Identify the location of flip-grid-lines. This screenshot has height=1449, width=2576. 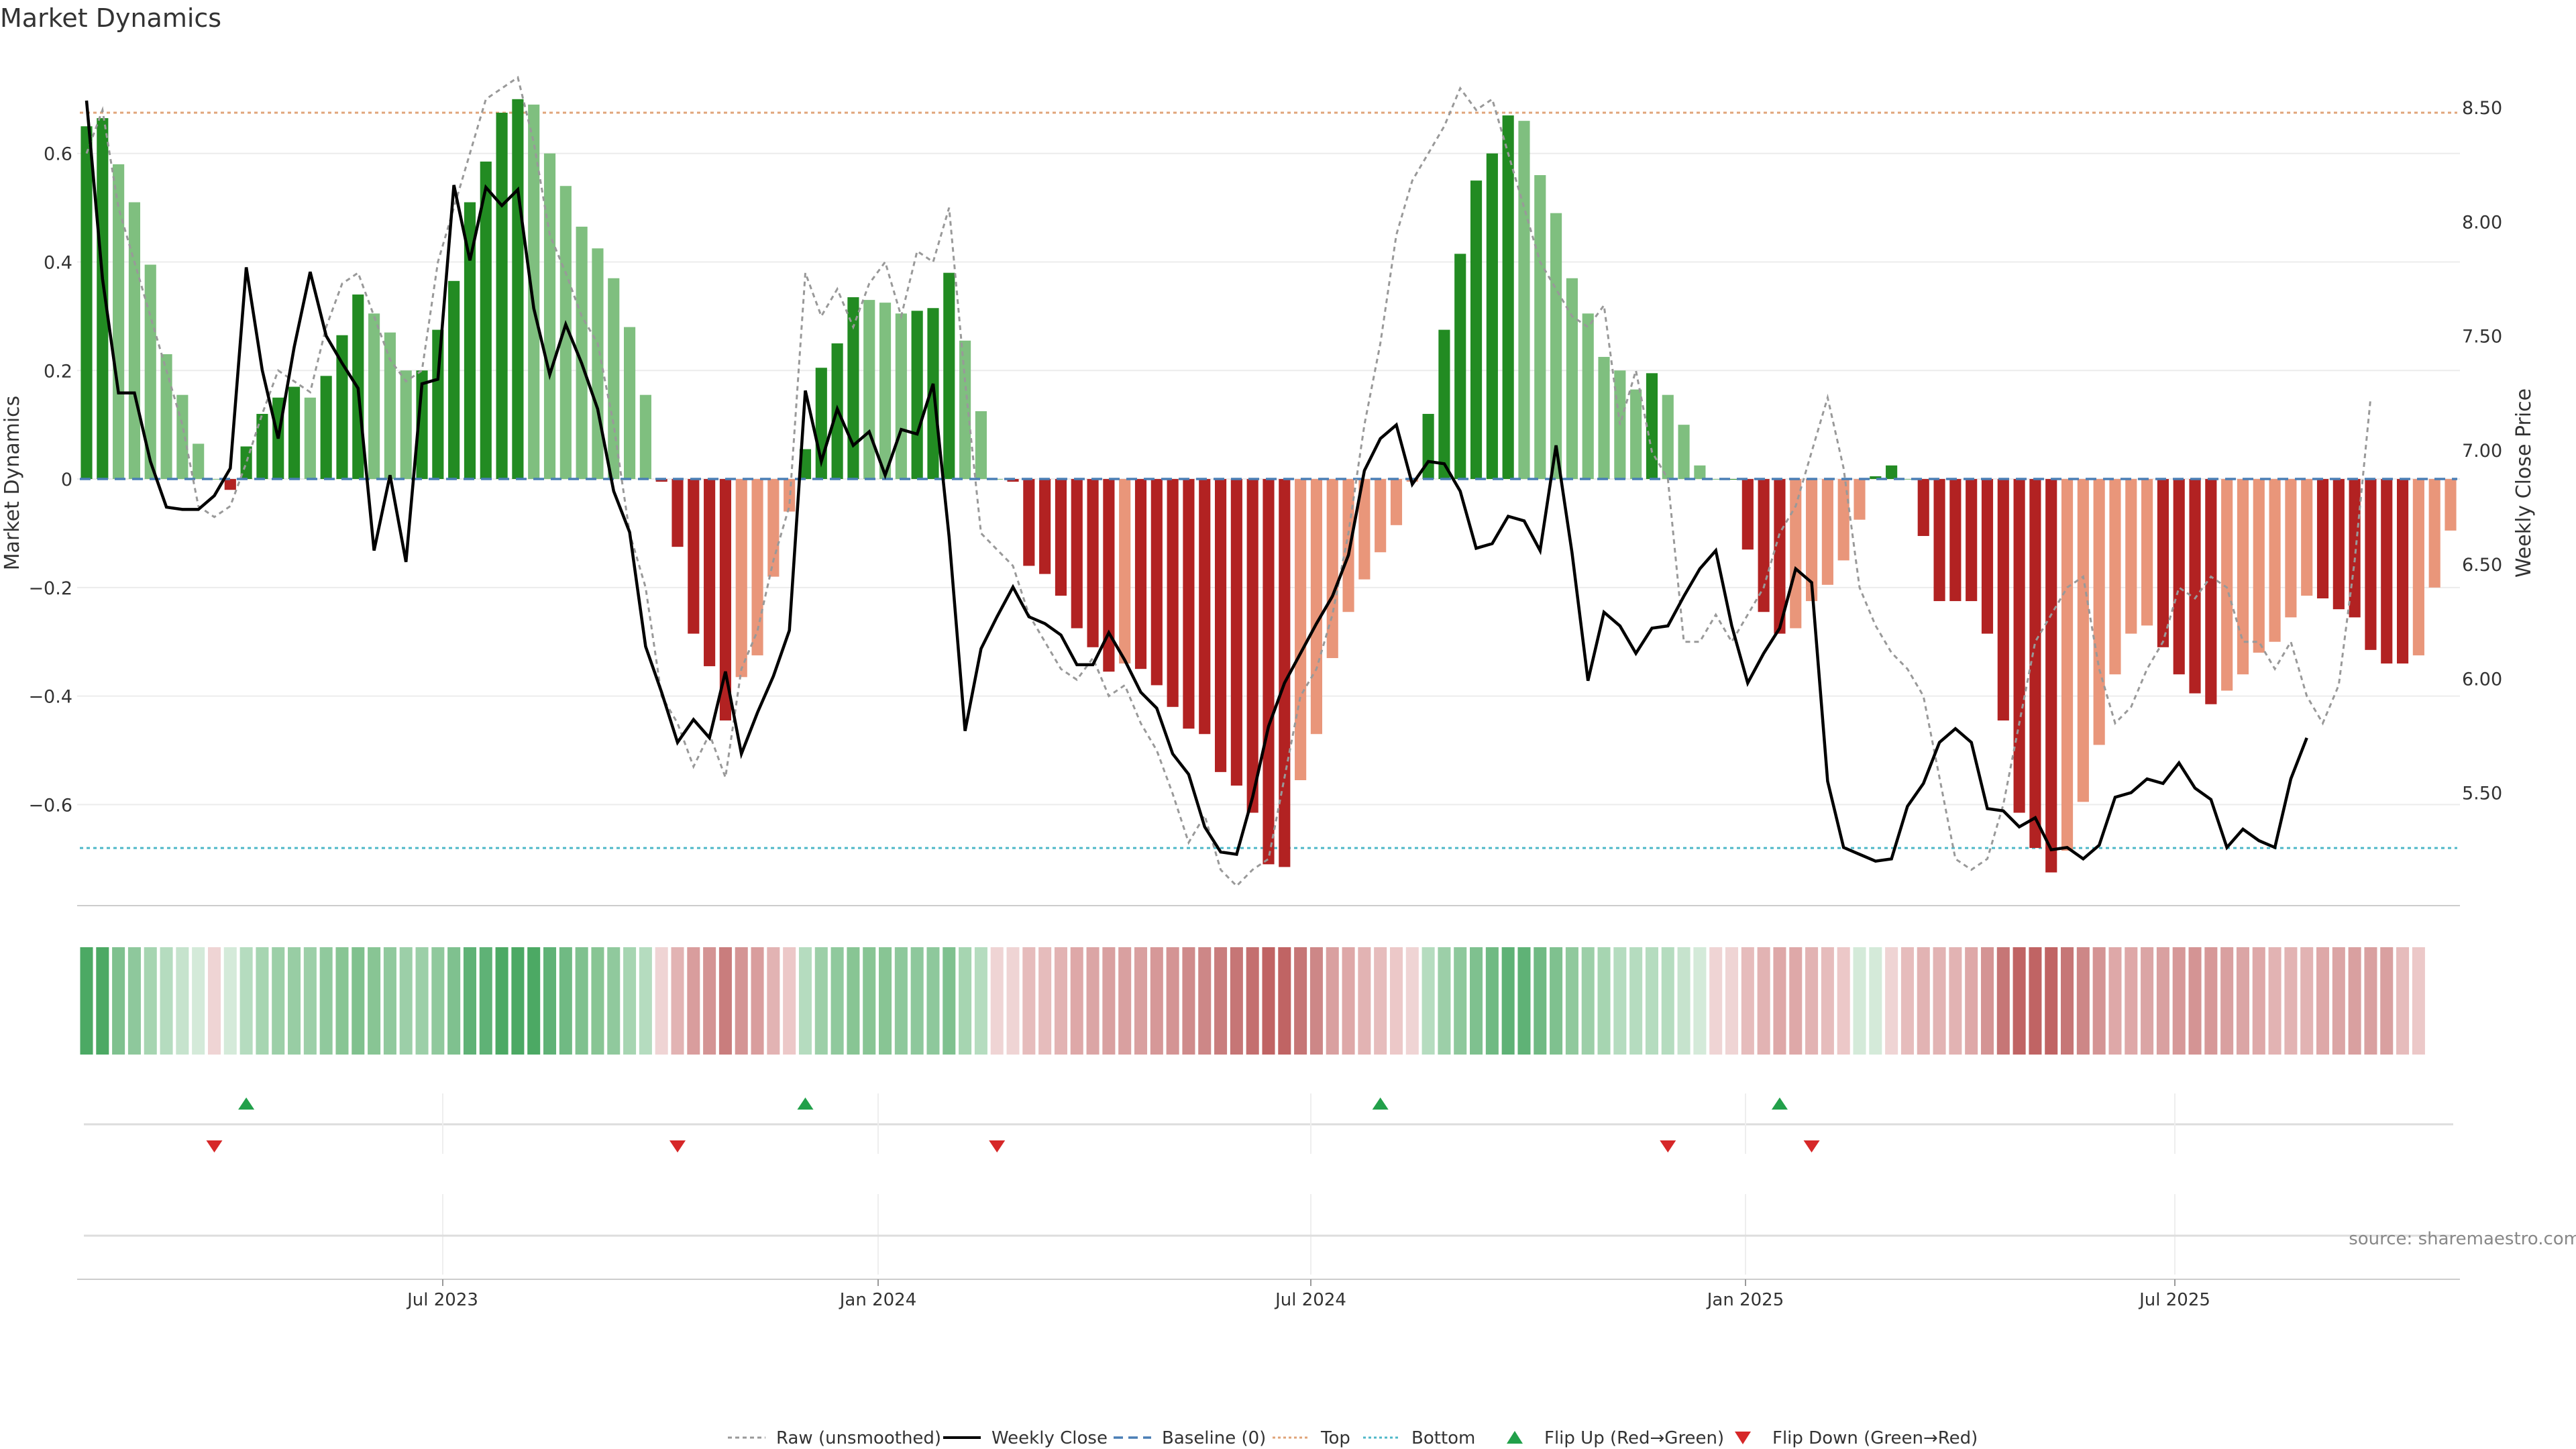
(1268, 1184).